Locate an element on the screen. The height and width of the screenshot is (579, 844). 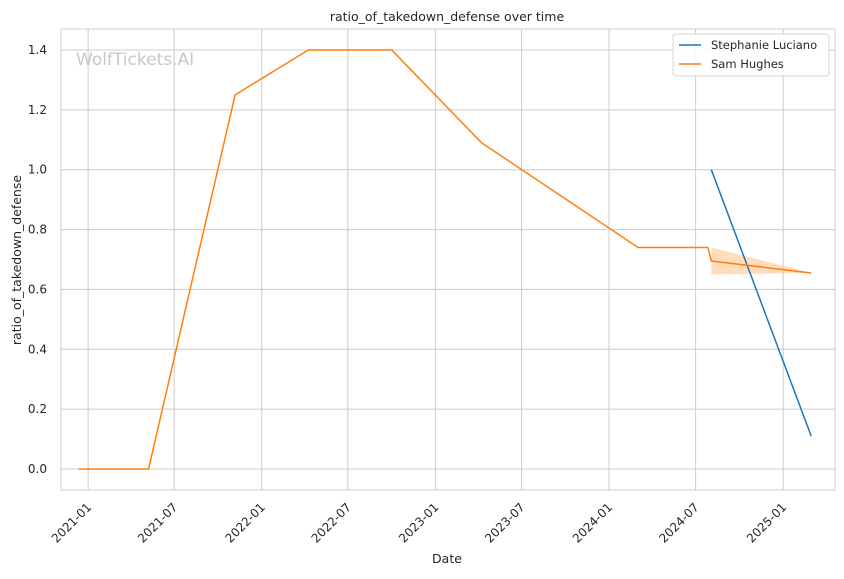
y-tick-label: 0.0 is located at coordinates (37, 469).